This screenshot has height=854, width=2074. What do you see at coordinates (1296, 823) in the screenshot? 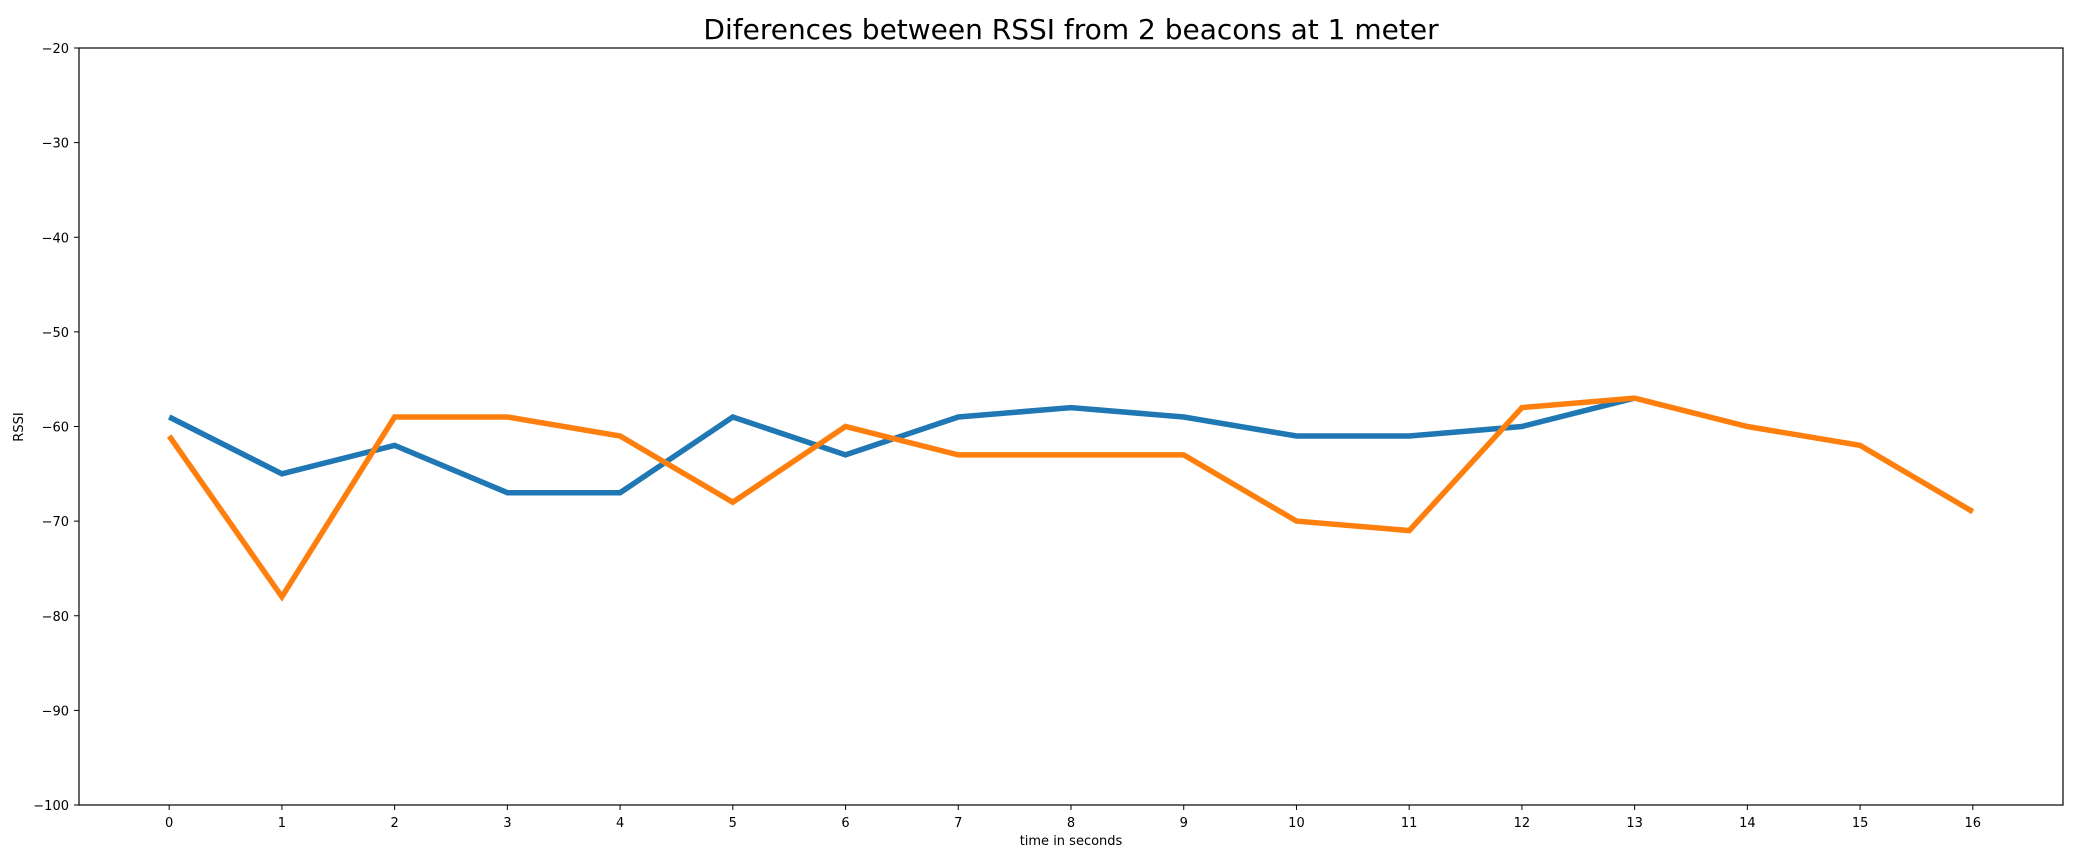
I see `x-tick-label: 10` at bounding box center [1296, 823].